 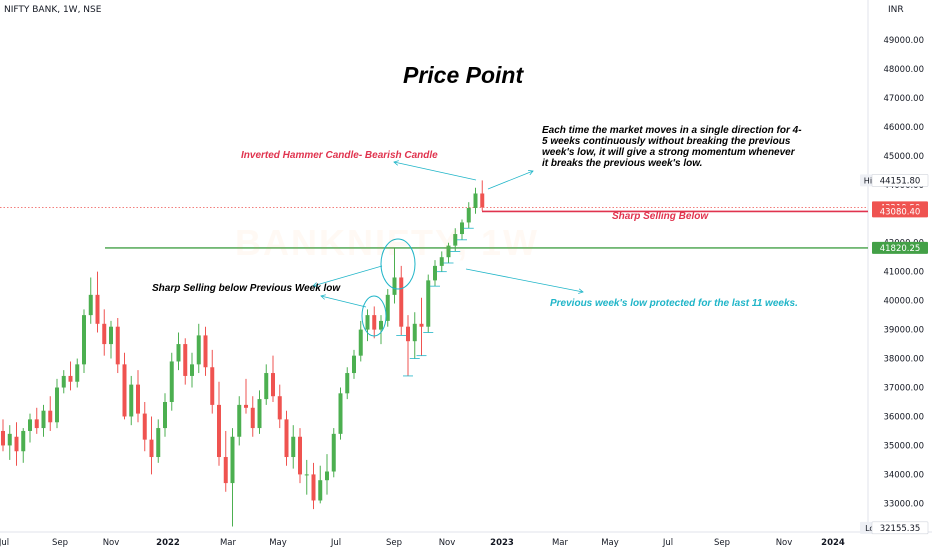 I want to click on inverted-hammer-label: Inverted Hammer Candle- Bearish Candle, so click(x=339, y=155).